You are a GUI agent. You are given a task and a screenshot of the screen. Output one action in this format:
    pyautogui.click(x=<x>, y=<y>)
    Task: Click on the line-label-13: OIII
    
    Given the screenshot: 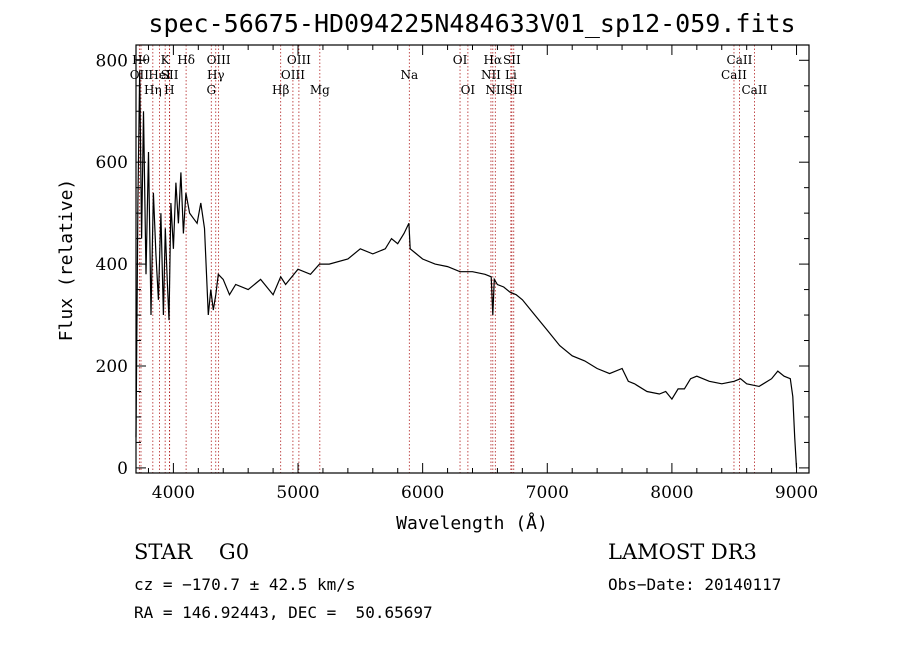 What is the action you would take?
    pyautogui.click(x=299, y=60)
    